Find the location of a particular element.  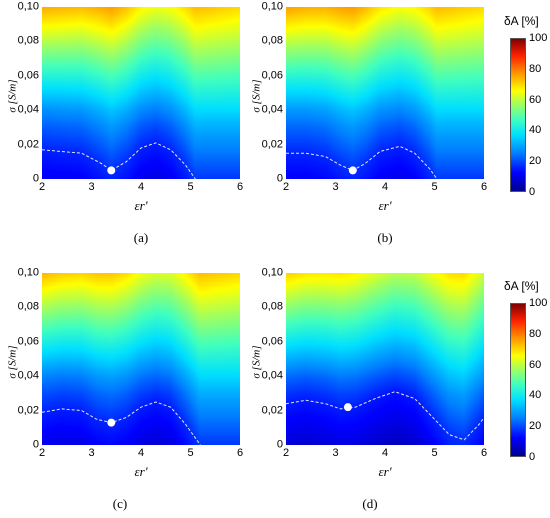

contour-overlay-b is located at coordinates (362, 162).